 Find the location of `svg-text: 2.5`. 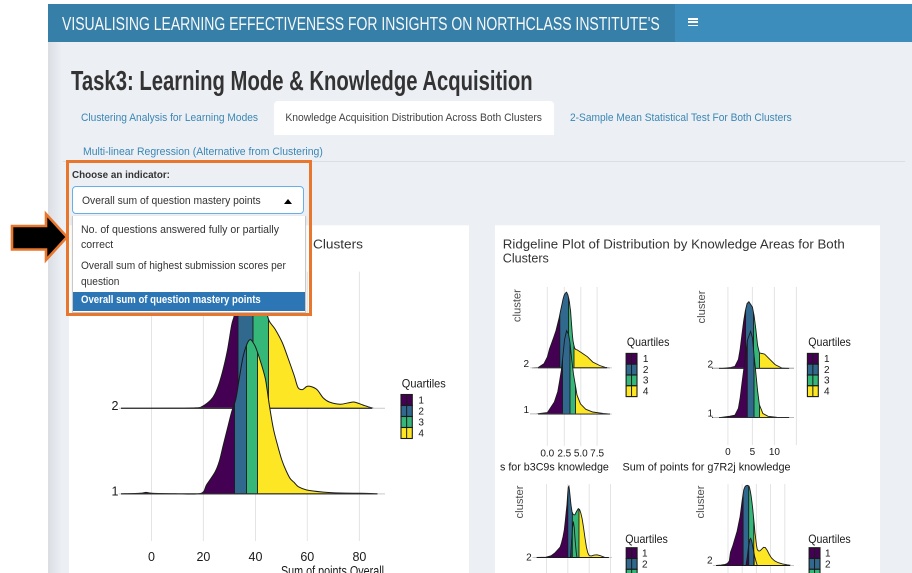

svg-text: 2.5 is located at coordinates (564, 453).